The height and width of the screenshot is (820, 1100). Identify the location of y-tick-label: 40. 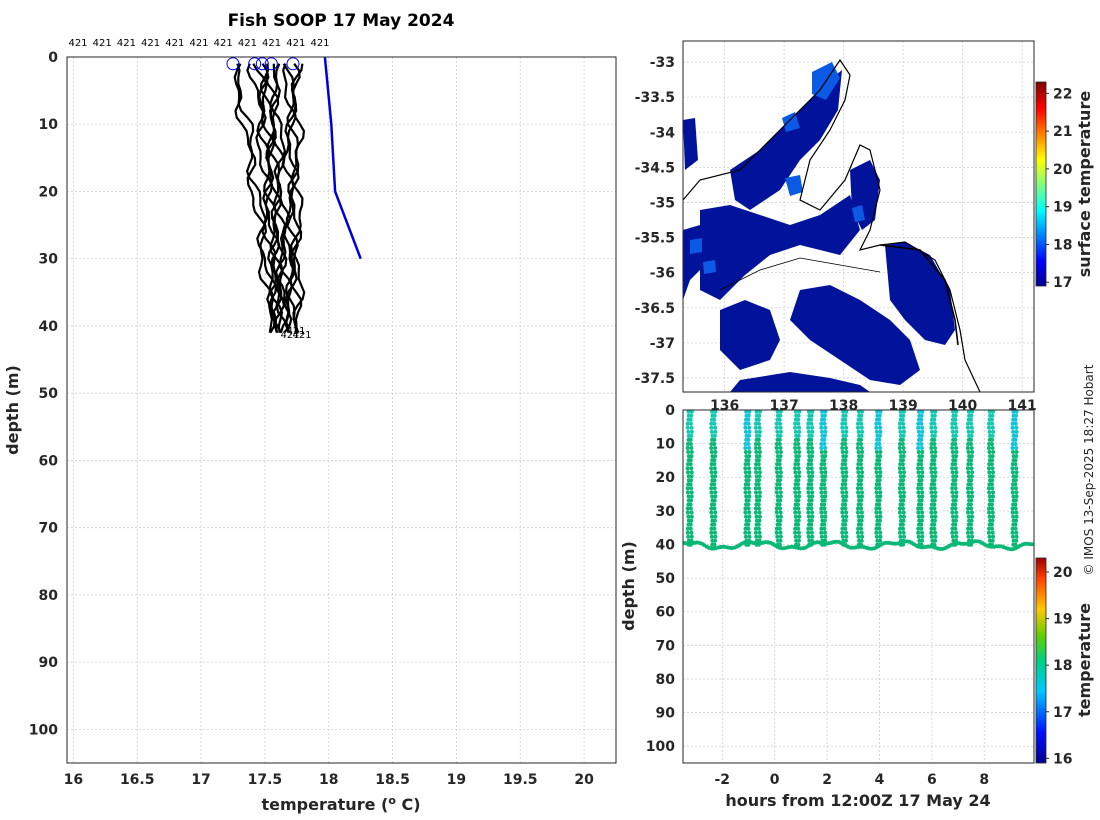
(49, 327).